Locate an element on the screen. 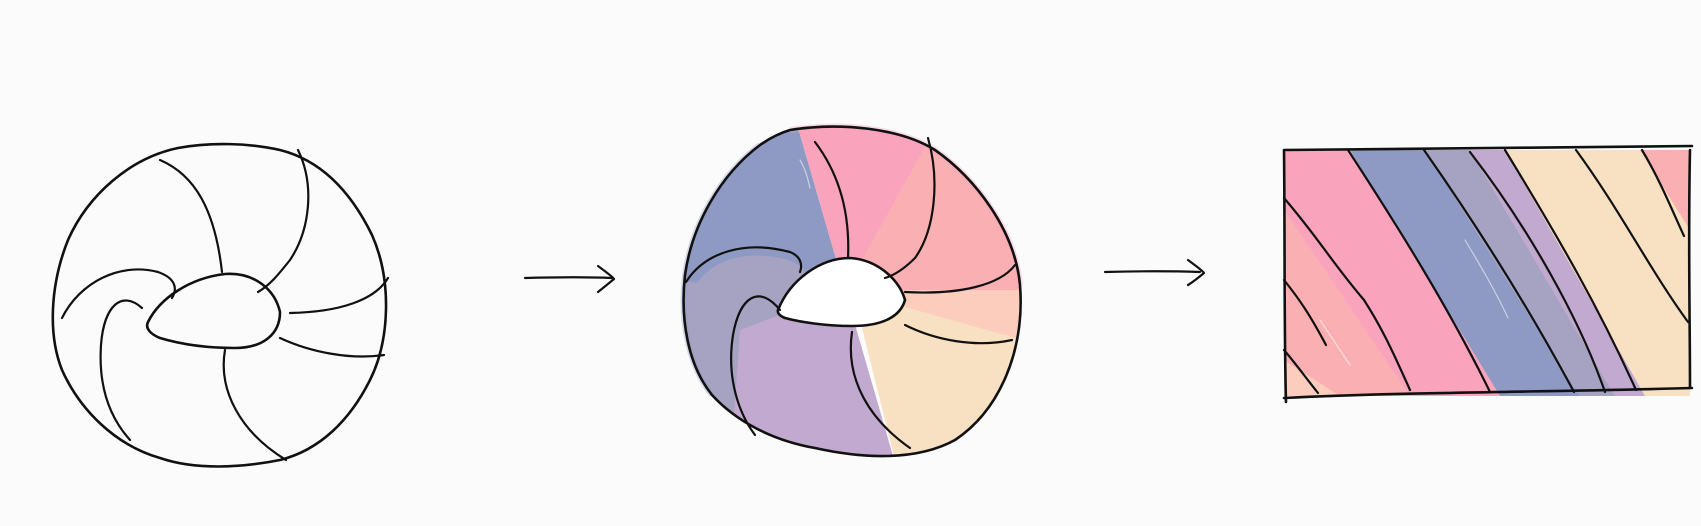 This screenshot has width=1701, height=526. arrow-to-unwrapped-strip is located at coordinates (1154, 272).